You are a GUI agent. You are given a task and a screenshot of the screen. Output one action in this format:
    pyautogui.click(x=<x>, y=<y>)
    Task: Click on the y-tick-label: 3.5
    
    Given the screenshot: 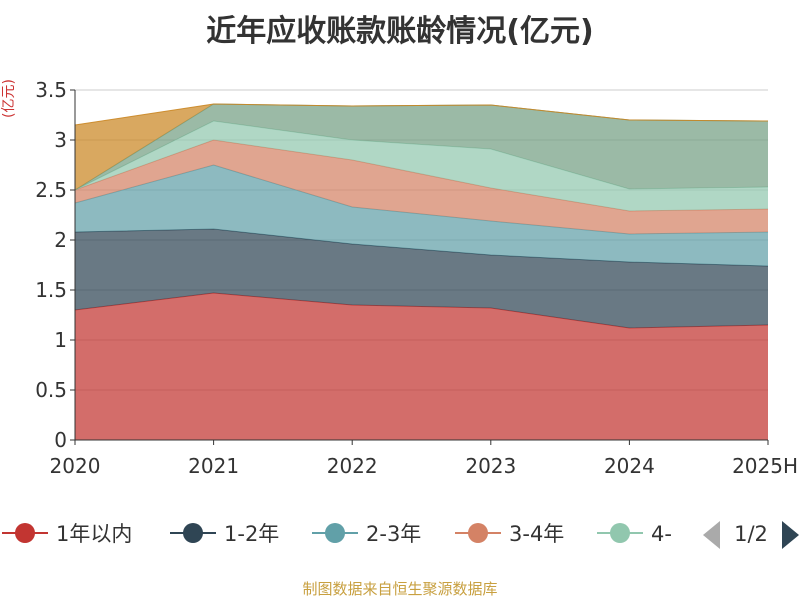 What is the action you would take?
    pyautogui.click(x=51, y=90)
    